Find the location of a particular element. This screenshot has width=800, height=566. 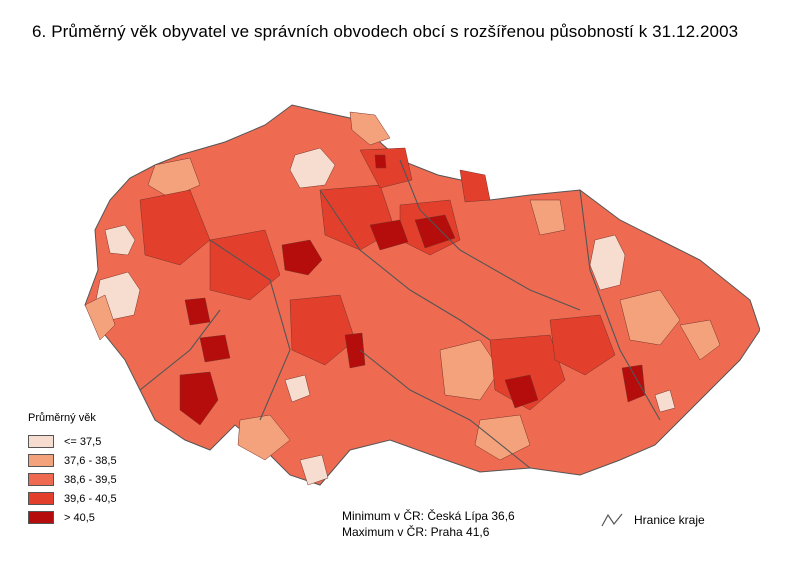

boundary-line-icon is located at coordinates (612, 520).